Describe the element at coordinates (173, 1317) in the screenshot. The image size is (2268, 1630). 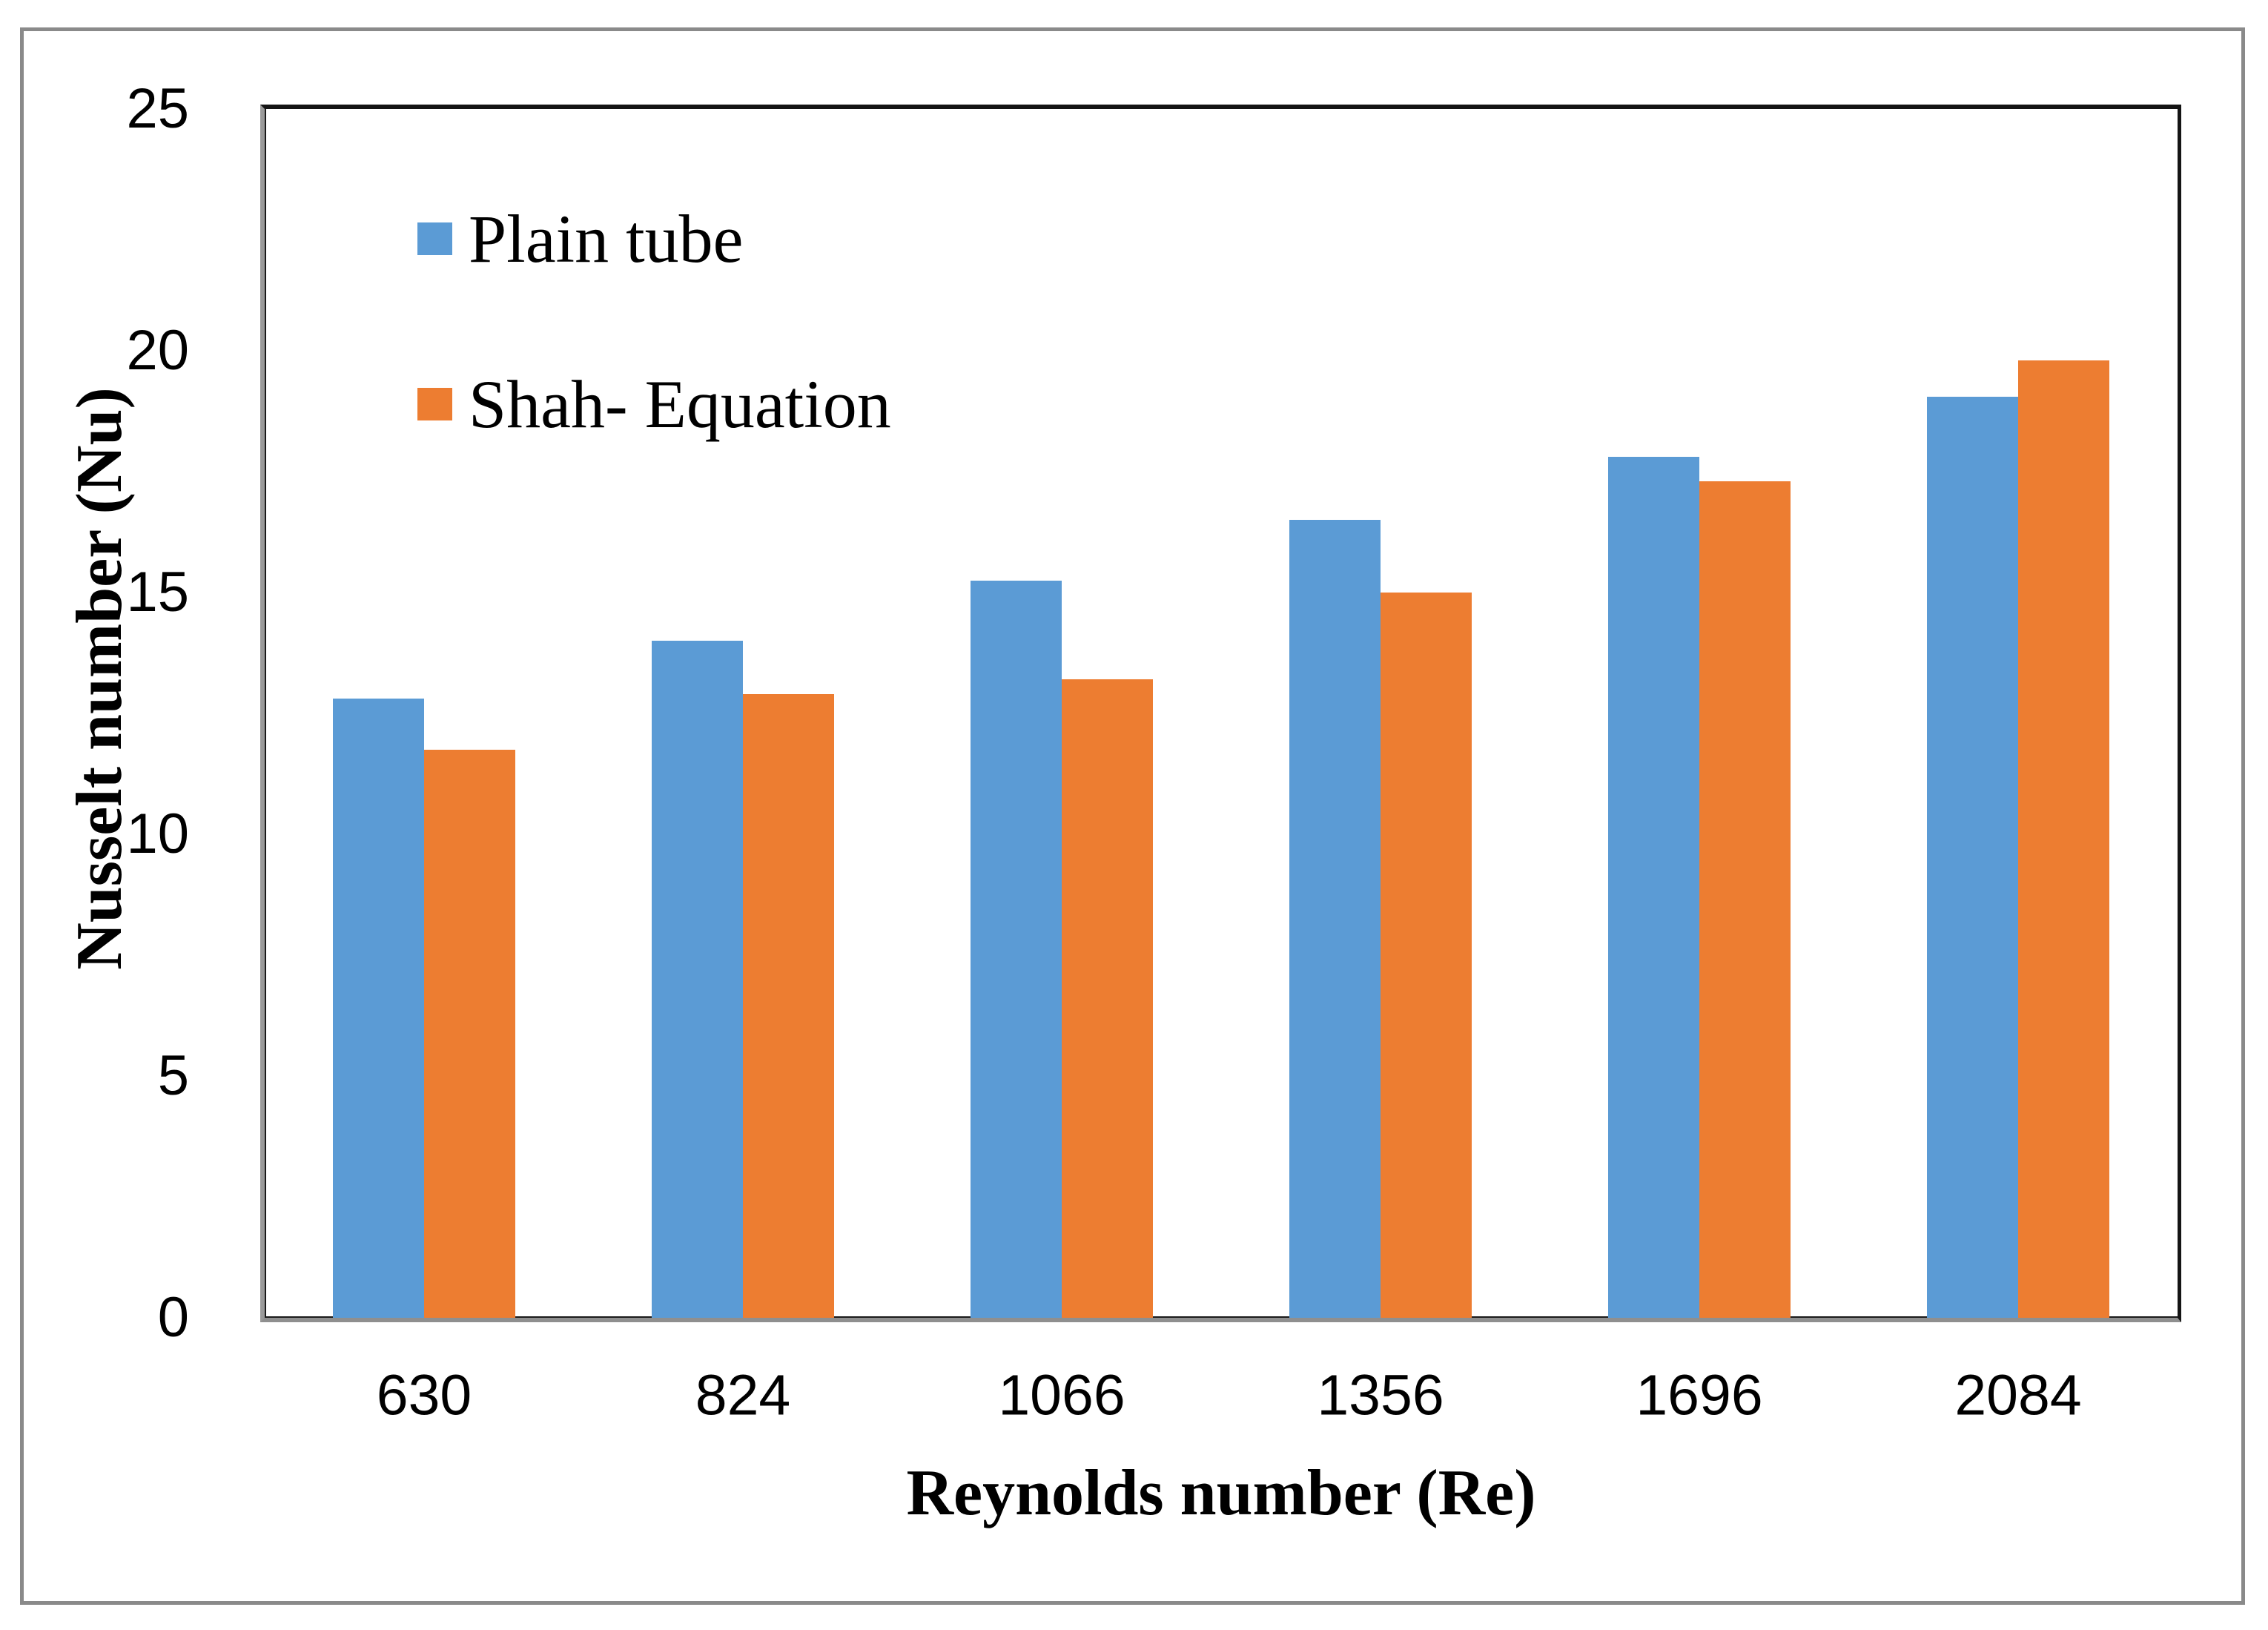
I see `y-tick-0: 0` at that location.